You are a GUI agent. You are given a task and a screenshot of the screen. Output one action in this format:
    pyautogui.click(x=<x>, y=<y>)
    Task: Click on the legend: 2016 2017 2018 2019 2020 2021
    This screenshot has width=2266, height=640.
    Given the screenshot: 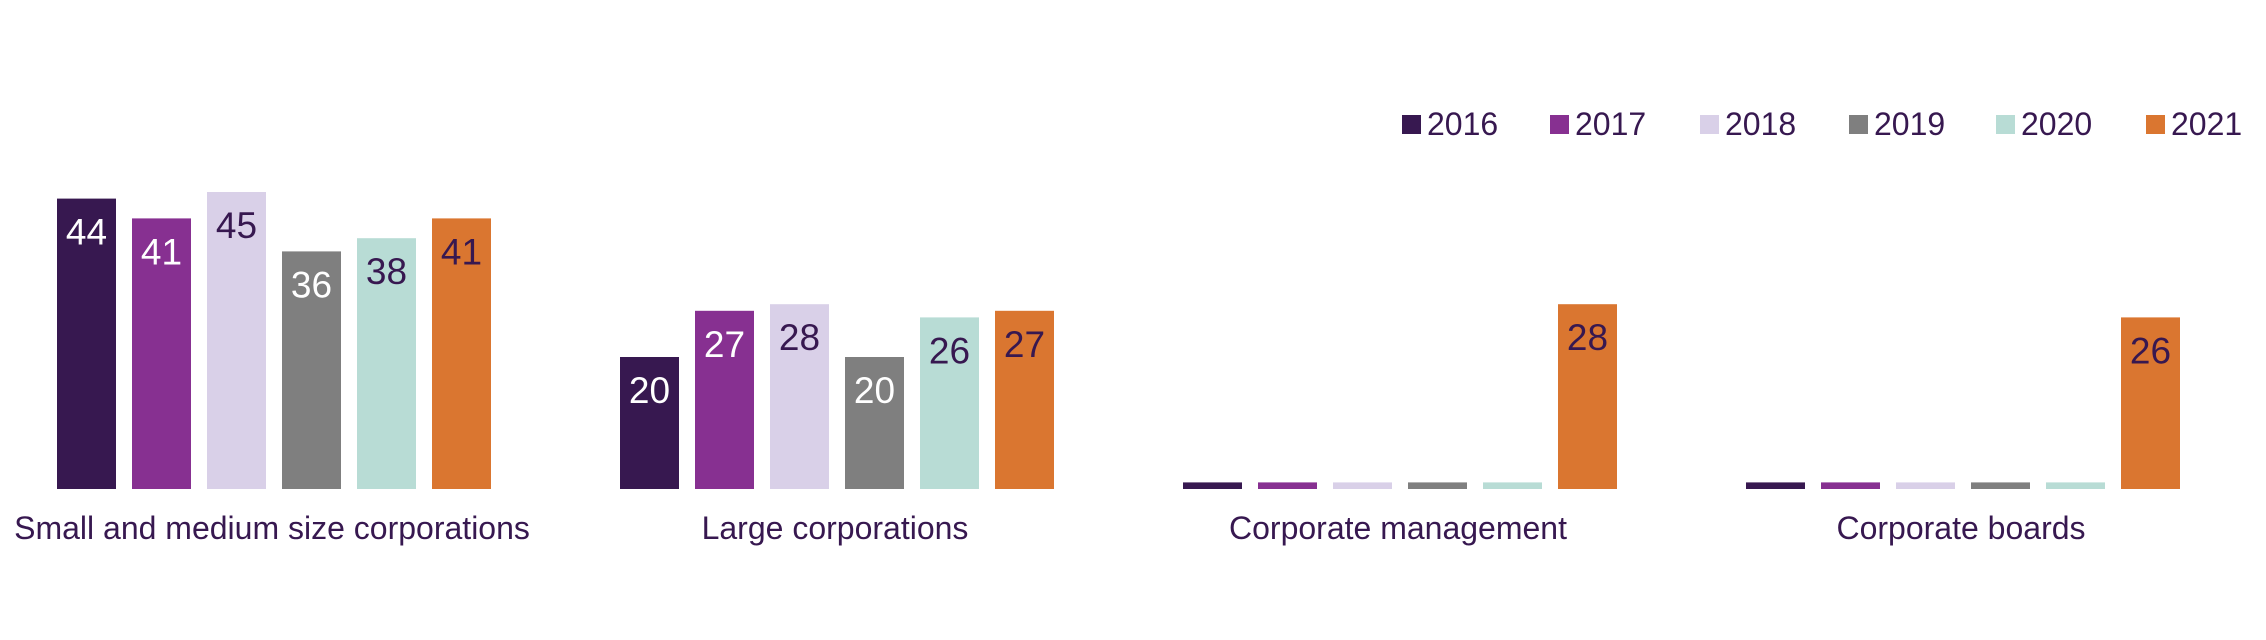 What is the action you would take?
    pyautogui.click(x=1822, y=124)
    